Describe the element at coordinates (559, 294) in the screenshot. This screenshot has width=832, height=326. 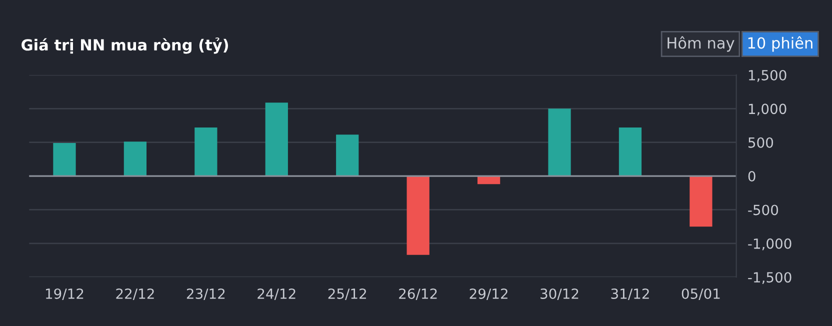
I see `x-tick-label: 30/12` at that location.